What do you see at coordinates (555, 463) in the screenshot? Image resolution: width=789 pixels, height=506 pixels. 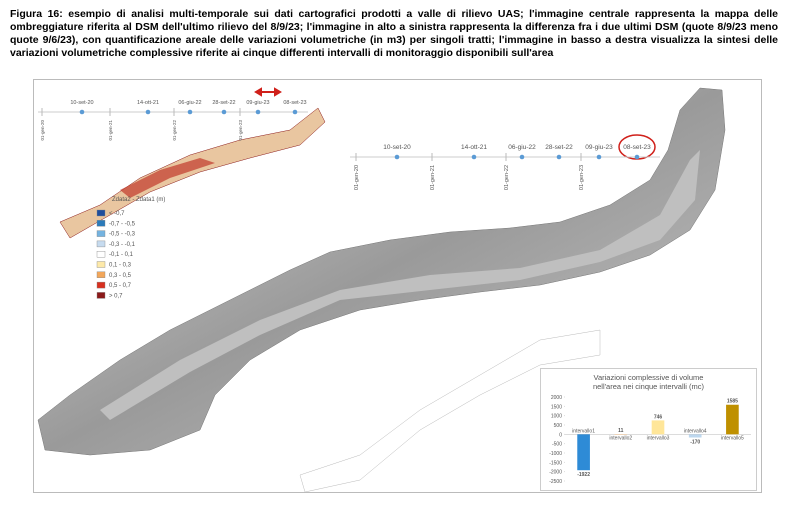 I see `y-tick-label: -1500` at bounding box center [555, 463].